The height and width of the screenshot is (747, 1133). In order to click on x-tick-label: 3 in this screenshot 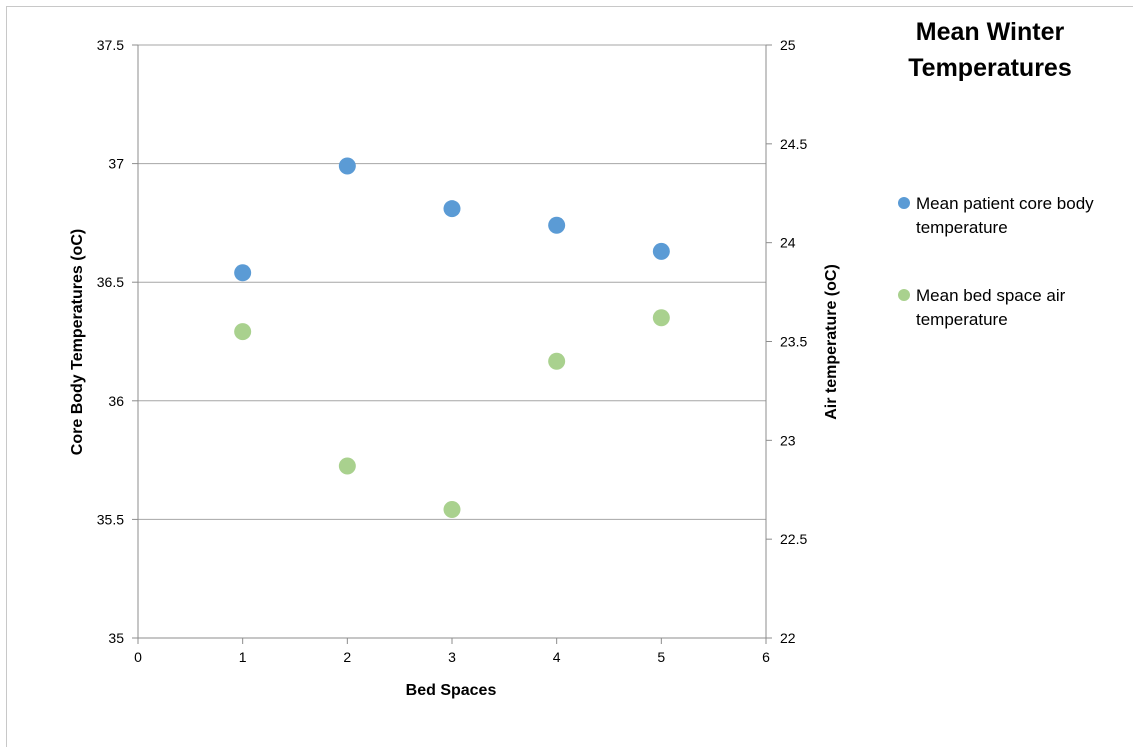, I will do `click(452, 657)`.